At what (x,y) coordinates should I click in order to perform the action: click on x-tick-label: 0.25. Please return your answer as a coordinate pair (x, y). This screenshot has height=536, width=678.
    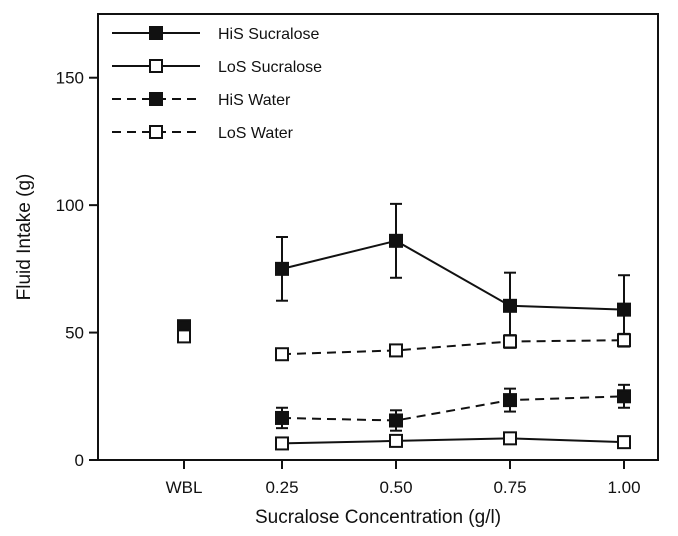
    Looking at the image, I should click on (281, 487).